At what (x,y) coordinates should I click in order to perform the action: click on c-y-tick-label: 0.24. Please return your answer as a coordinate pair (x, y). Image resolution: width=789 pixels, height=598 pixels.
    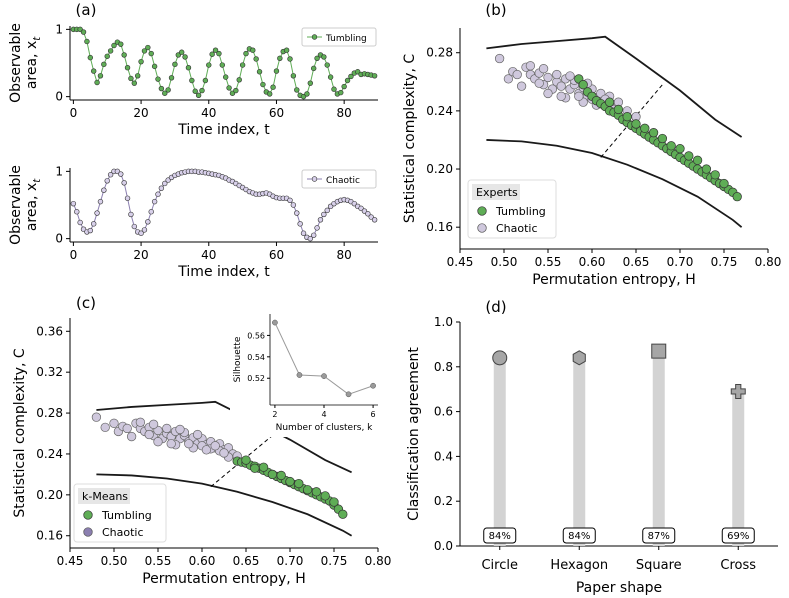
    Looking at the image, I should click on (49, 454).